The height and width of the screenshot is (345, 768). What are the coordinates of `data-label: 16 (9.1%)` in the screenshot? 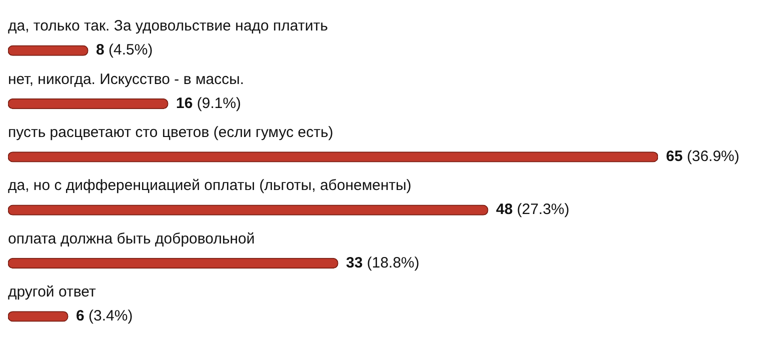 It's located at (209, 103).